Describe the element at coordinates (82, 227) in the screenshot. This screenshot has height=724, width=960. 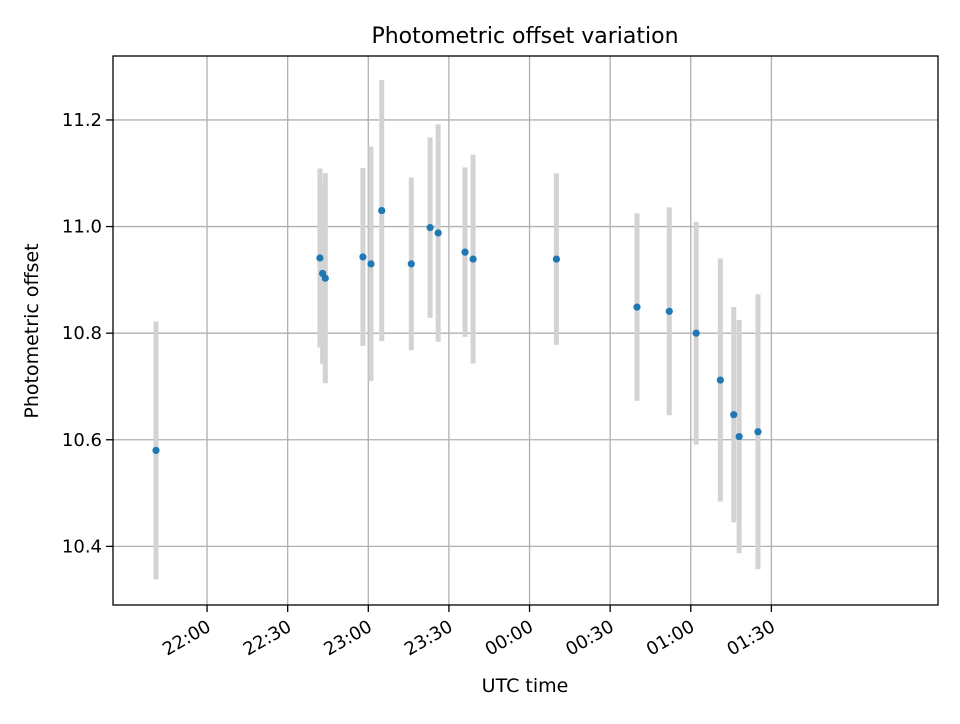
I see `y-tick-label: 11.0` at that location.